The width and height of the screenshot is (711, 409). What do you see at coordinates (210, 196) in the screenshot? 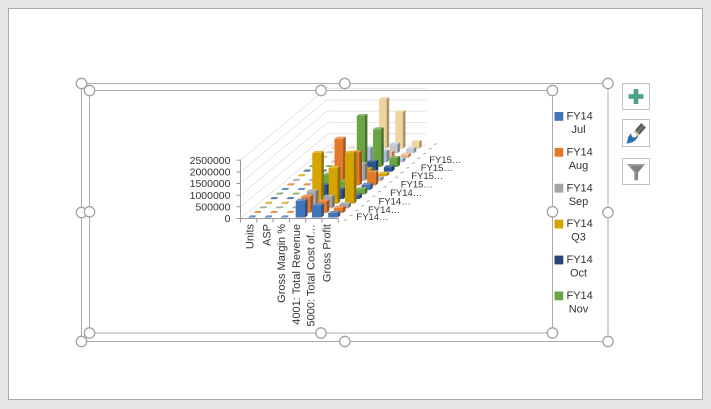
I see `svg-text: 1000000` at bounding box center [210, 196].